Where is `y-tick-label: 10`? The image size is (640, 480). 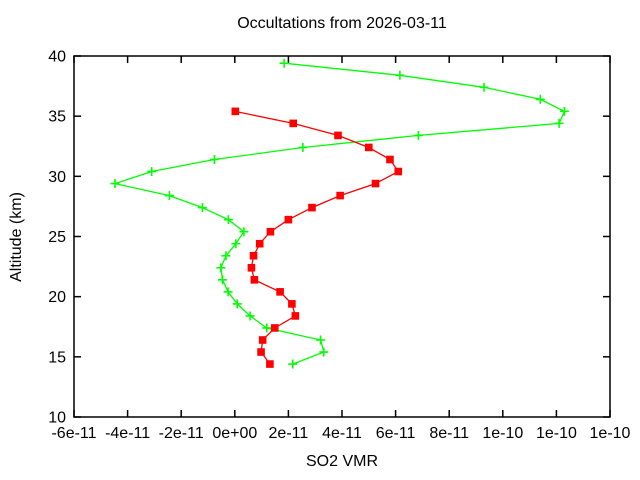
y-tick-label: 10 is located at coordinates (57, 418).